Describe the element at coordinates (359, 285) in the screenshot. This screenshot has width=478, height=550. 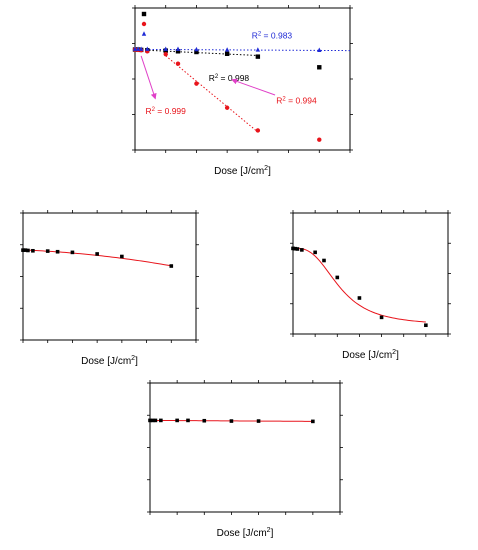
I see `fit-curve` at that location.